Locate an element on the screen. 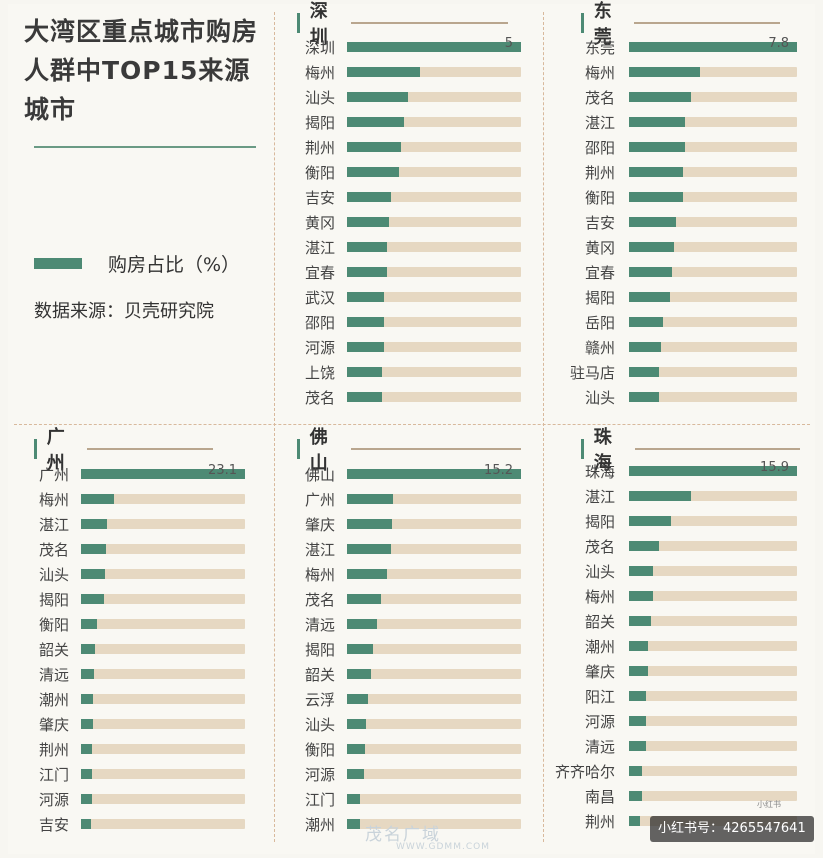 This screenshot has height=858, width=823. bar-value-label: 15.2 is located at coordinates (498, 470).